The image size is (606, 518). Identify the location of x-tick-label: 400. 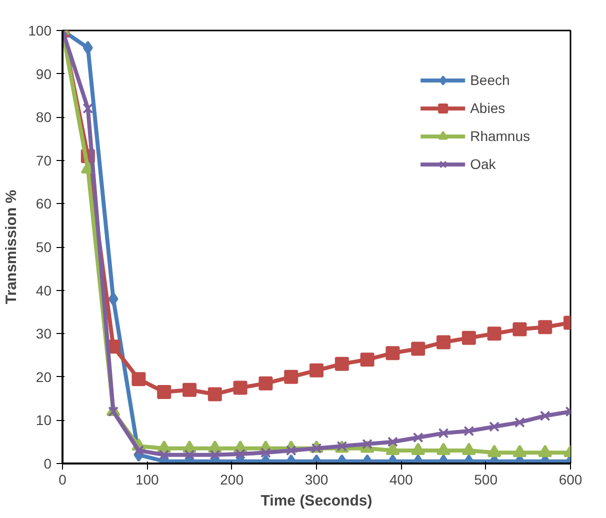
(401, 480).